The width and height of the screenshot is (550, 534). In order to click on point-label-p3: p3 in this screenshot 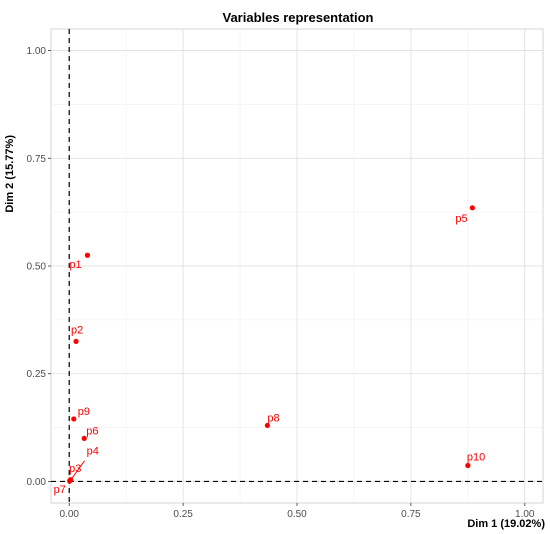, I will do `click(75, 469)`.